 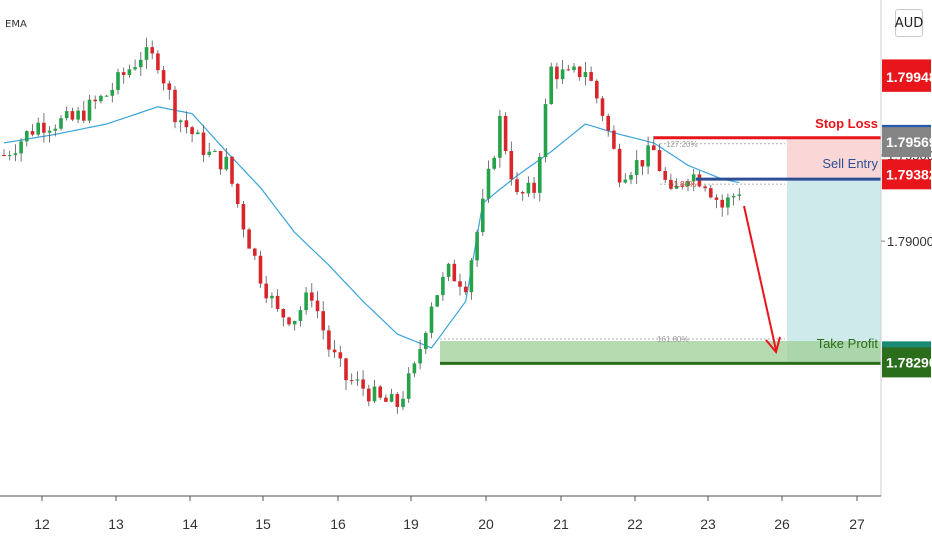 What do you see at coordinates (190, 524) in the screenshot?
I see `time-tick-label: 14` at bounding box center [190, 524].